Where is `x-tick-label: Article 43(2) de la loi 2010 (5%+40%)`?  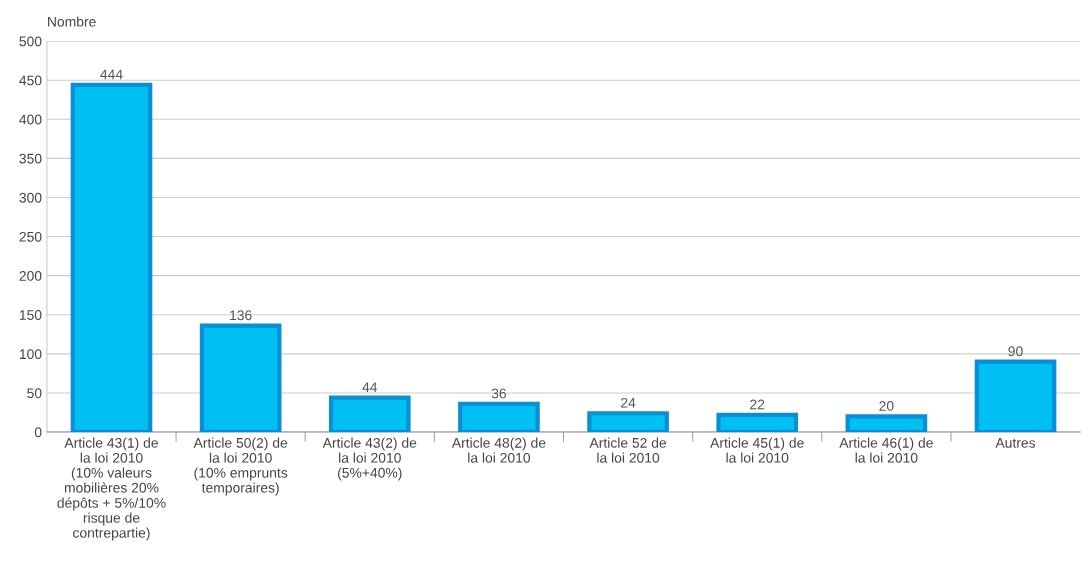 x-tick-label: Article 43(2) de la loi 2010 (5%+40%) is located at coordinates (369, 459).